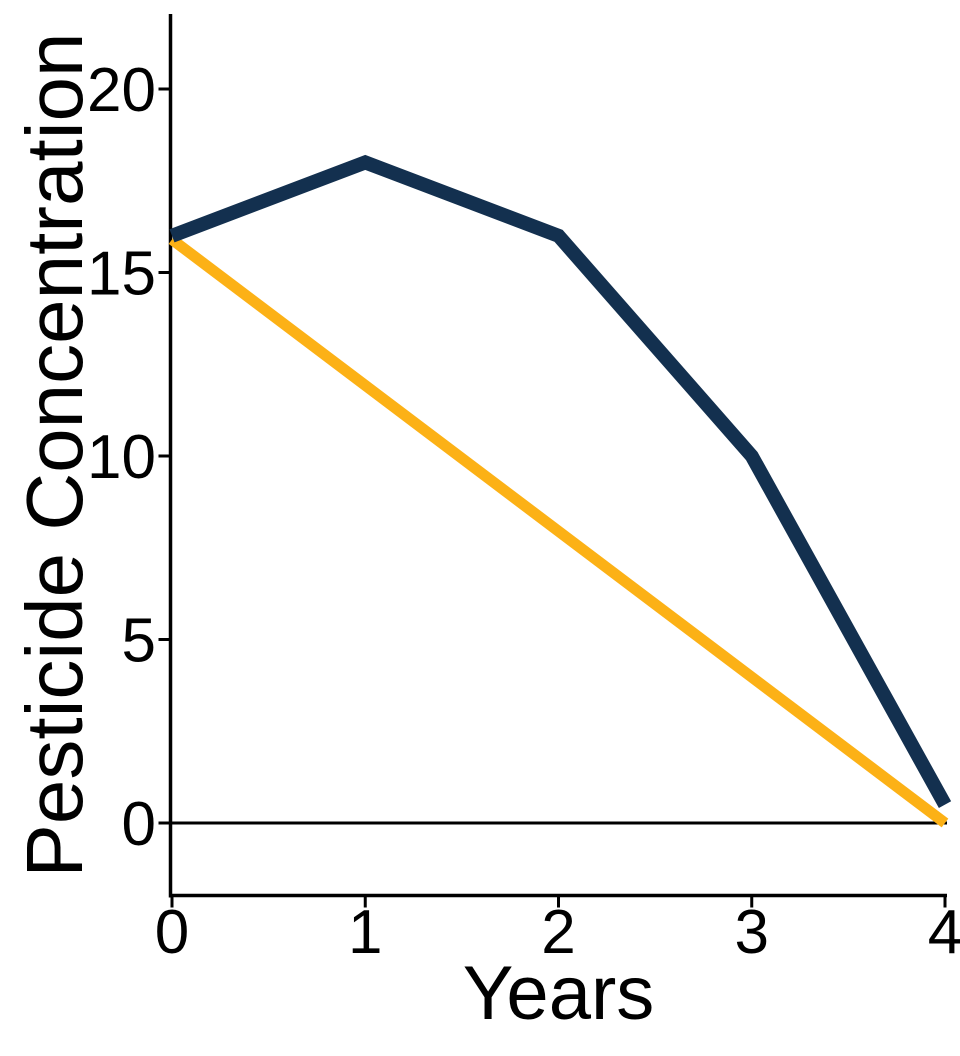 The image size is (960, 1056). What do you see at coordinates (139, 824) in the screenshot?
I see `y-tick-label: 0` at bounding box center [139, 824].